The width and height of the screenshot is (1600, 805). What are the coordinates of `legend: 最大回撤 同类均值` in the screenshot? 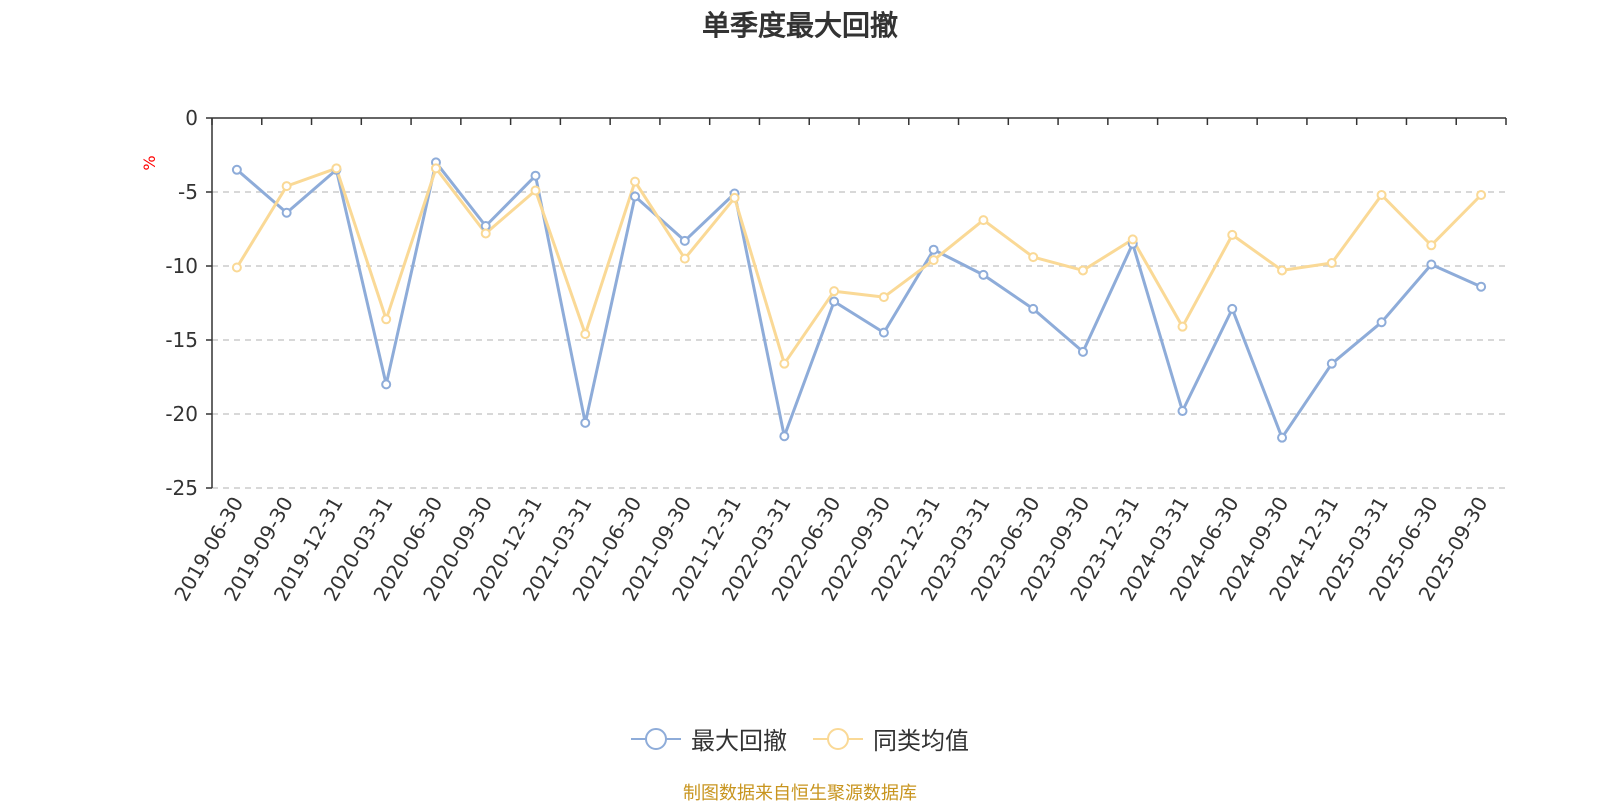 It's located at (800, 738).